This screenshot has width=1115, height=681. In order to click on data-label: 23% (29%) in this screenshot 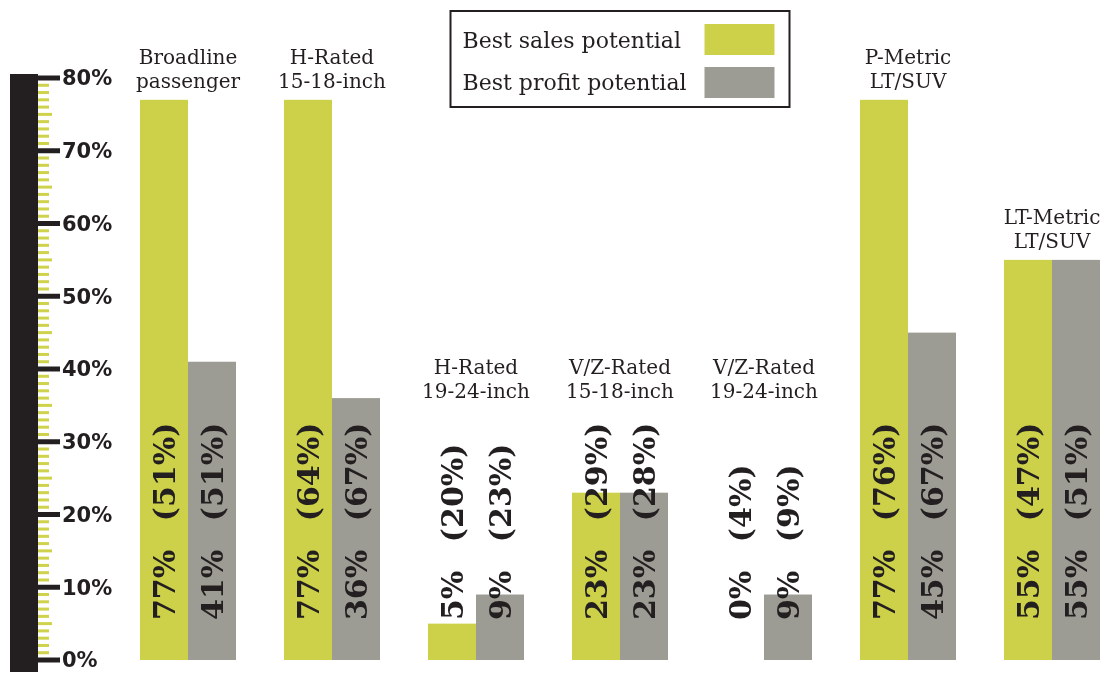, I will do `click(596, 521)`.